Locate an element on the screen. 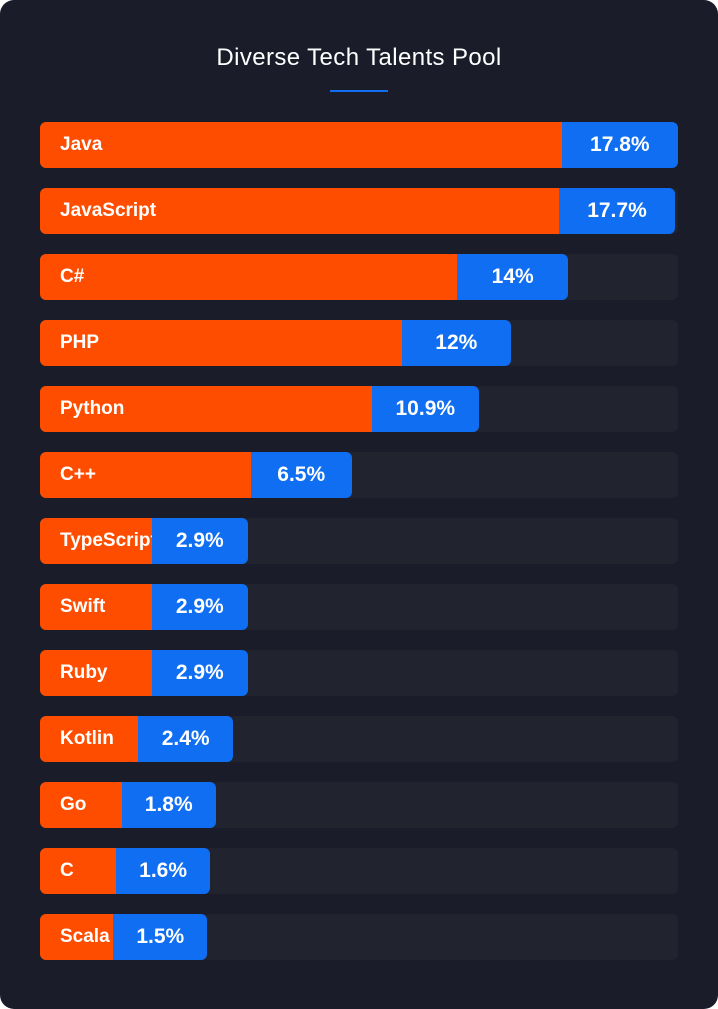 The image size is (718, 1009). bar-track: C# 14% is located at coordinates (359, 277).